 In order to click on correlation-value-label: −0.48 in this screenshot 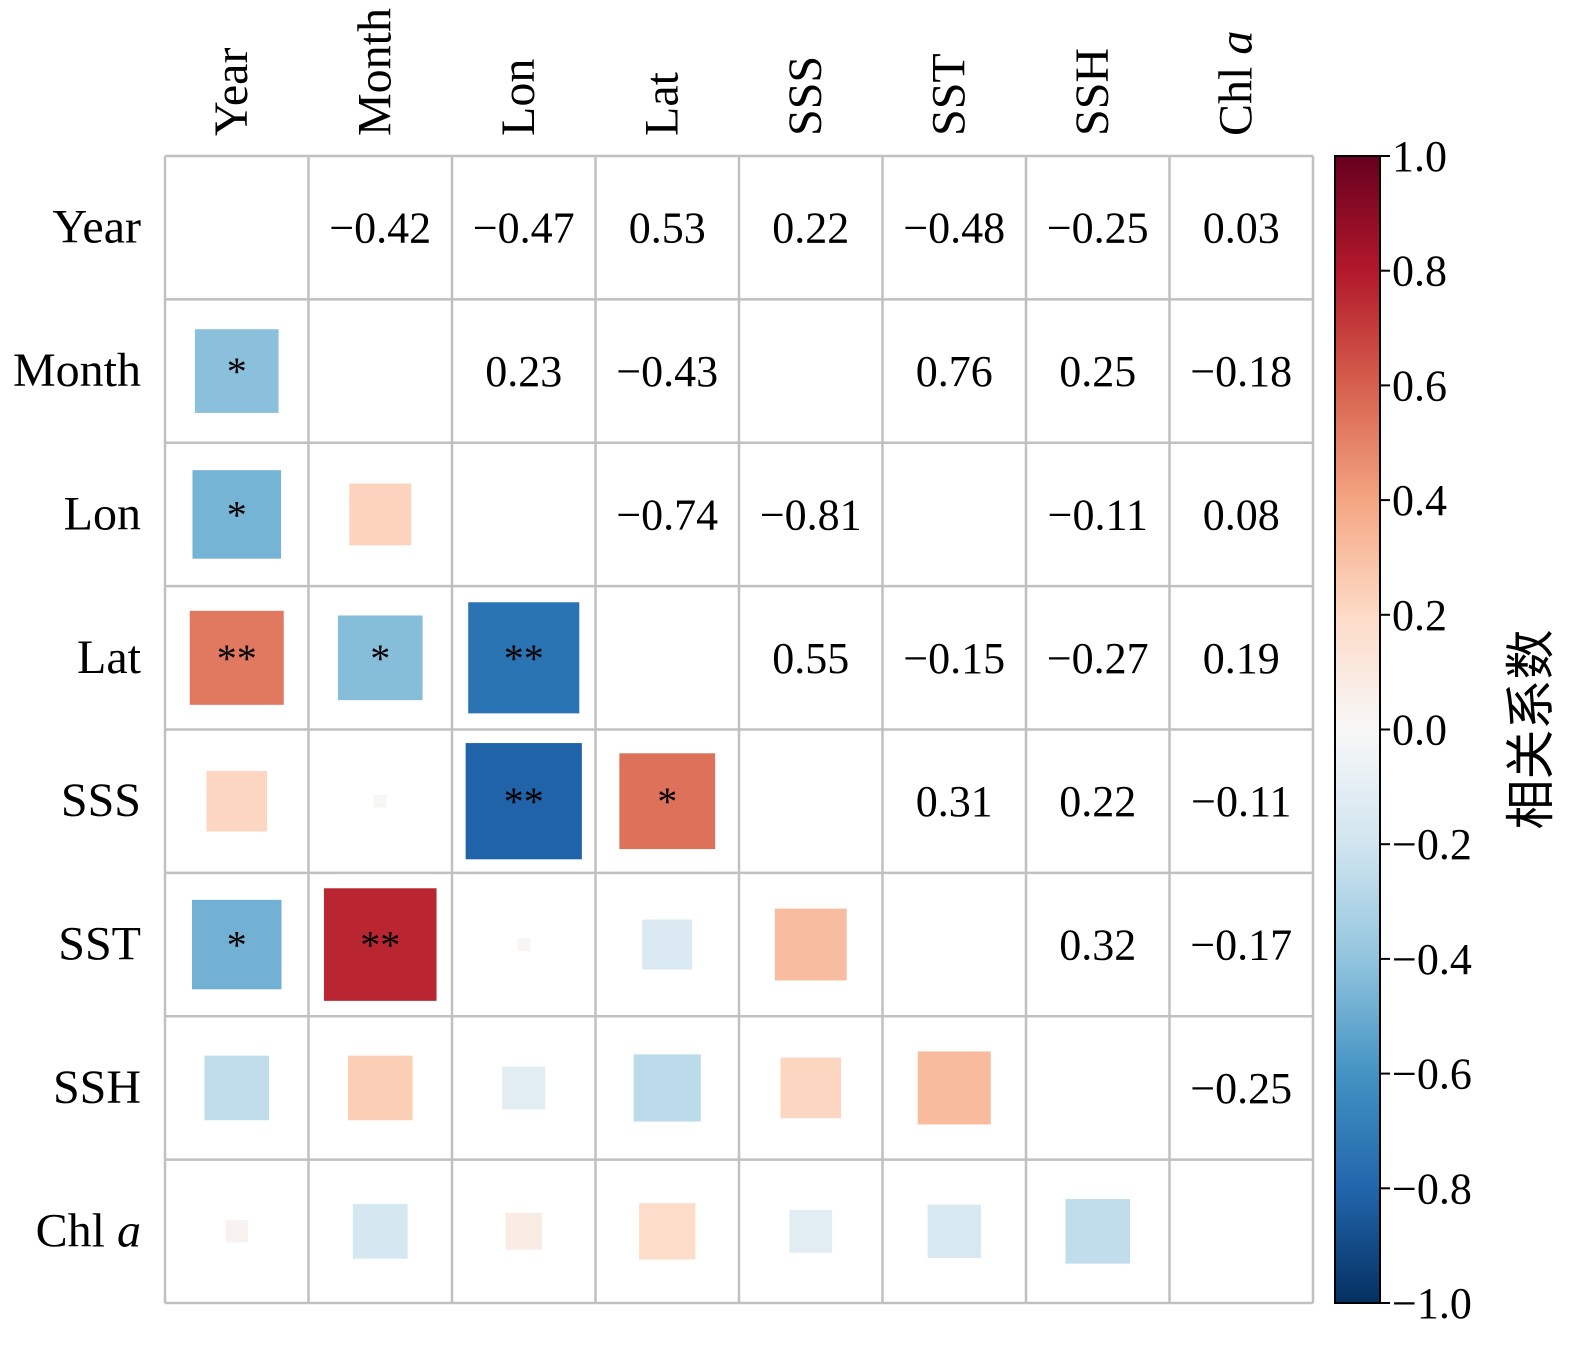, I will do `click(954, 228)`.